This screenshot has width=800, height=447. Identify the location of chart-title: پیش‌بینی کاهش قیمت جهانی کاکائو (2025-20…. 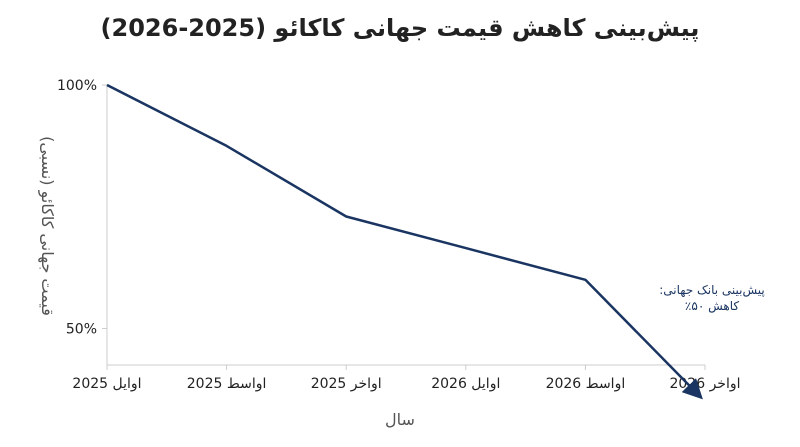
(400, 28).